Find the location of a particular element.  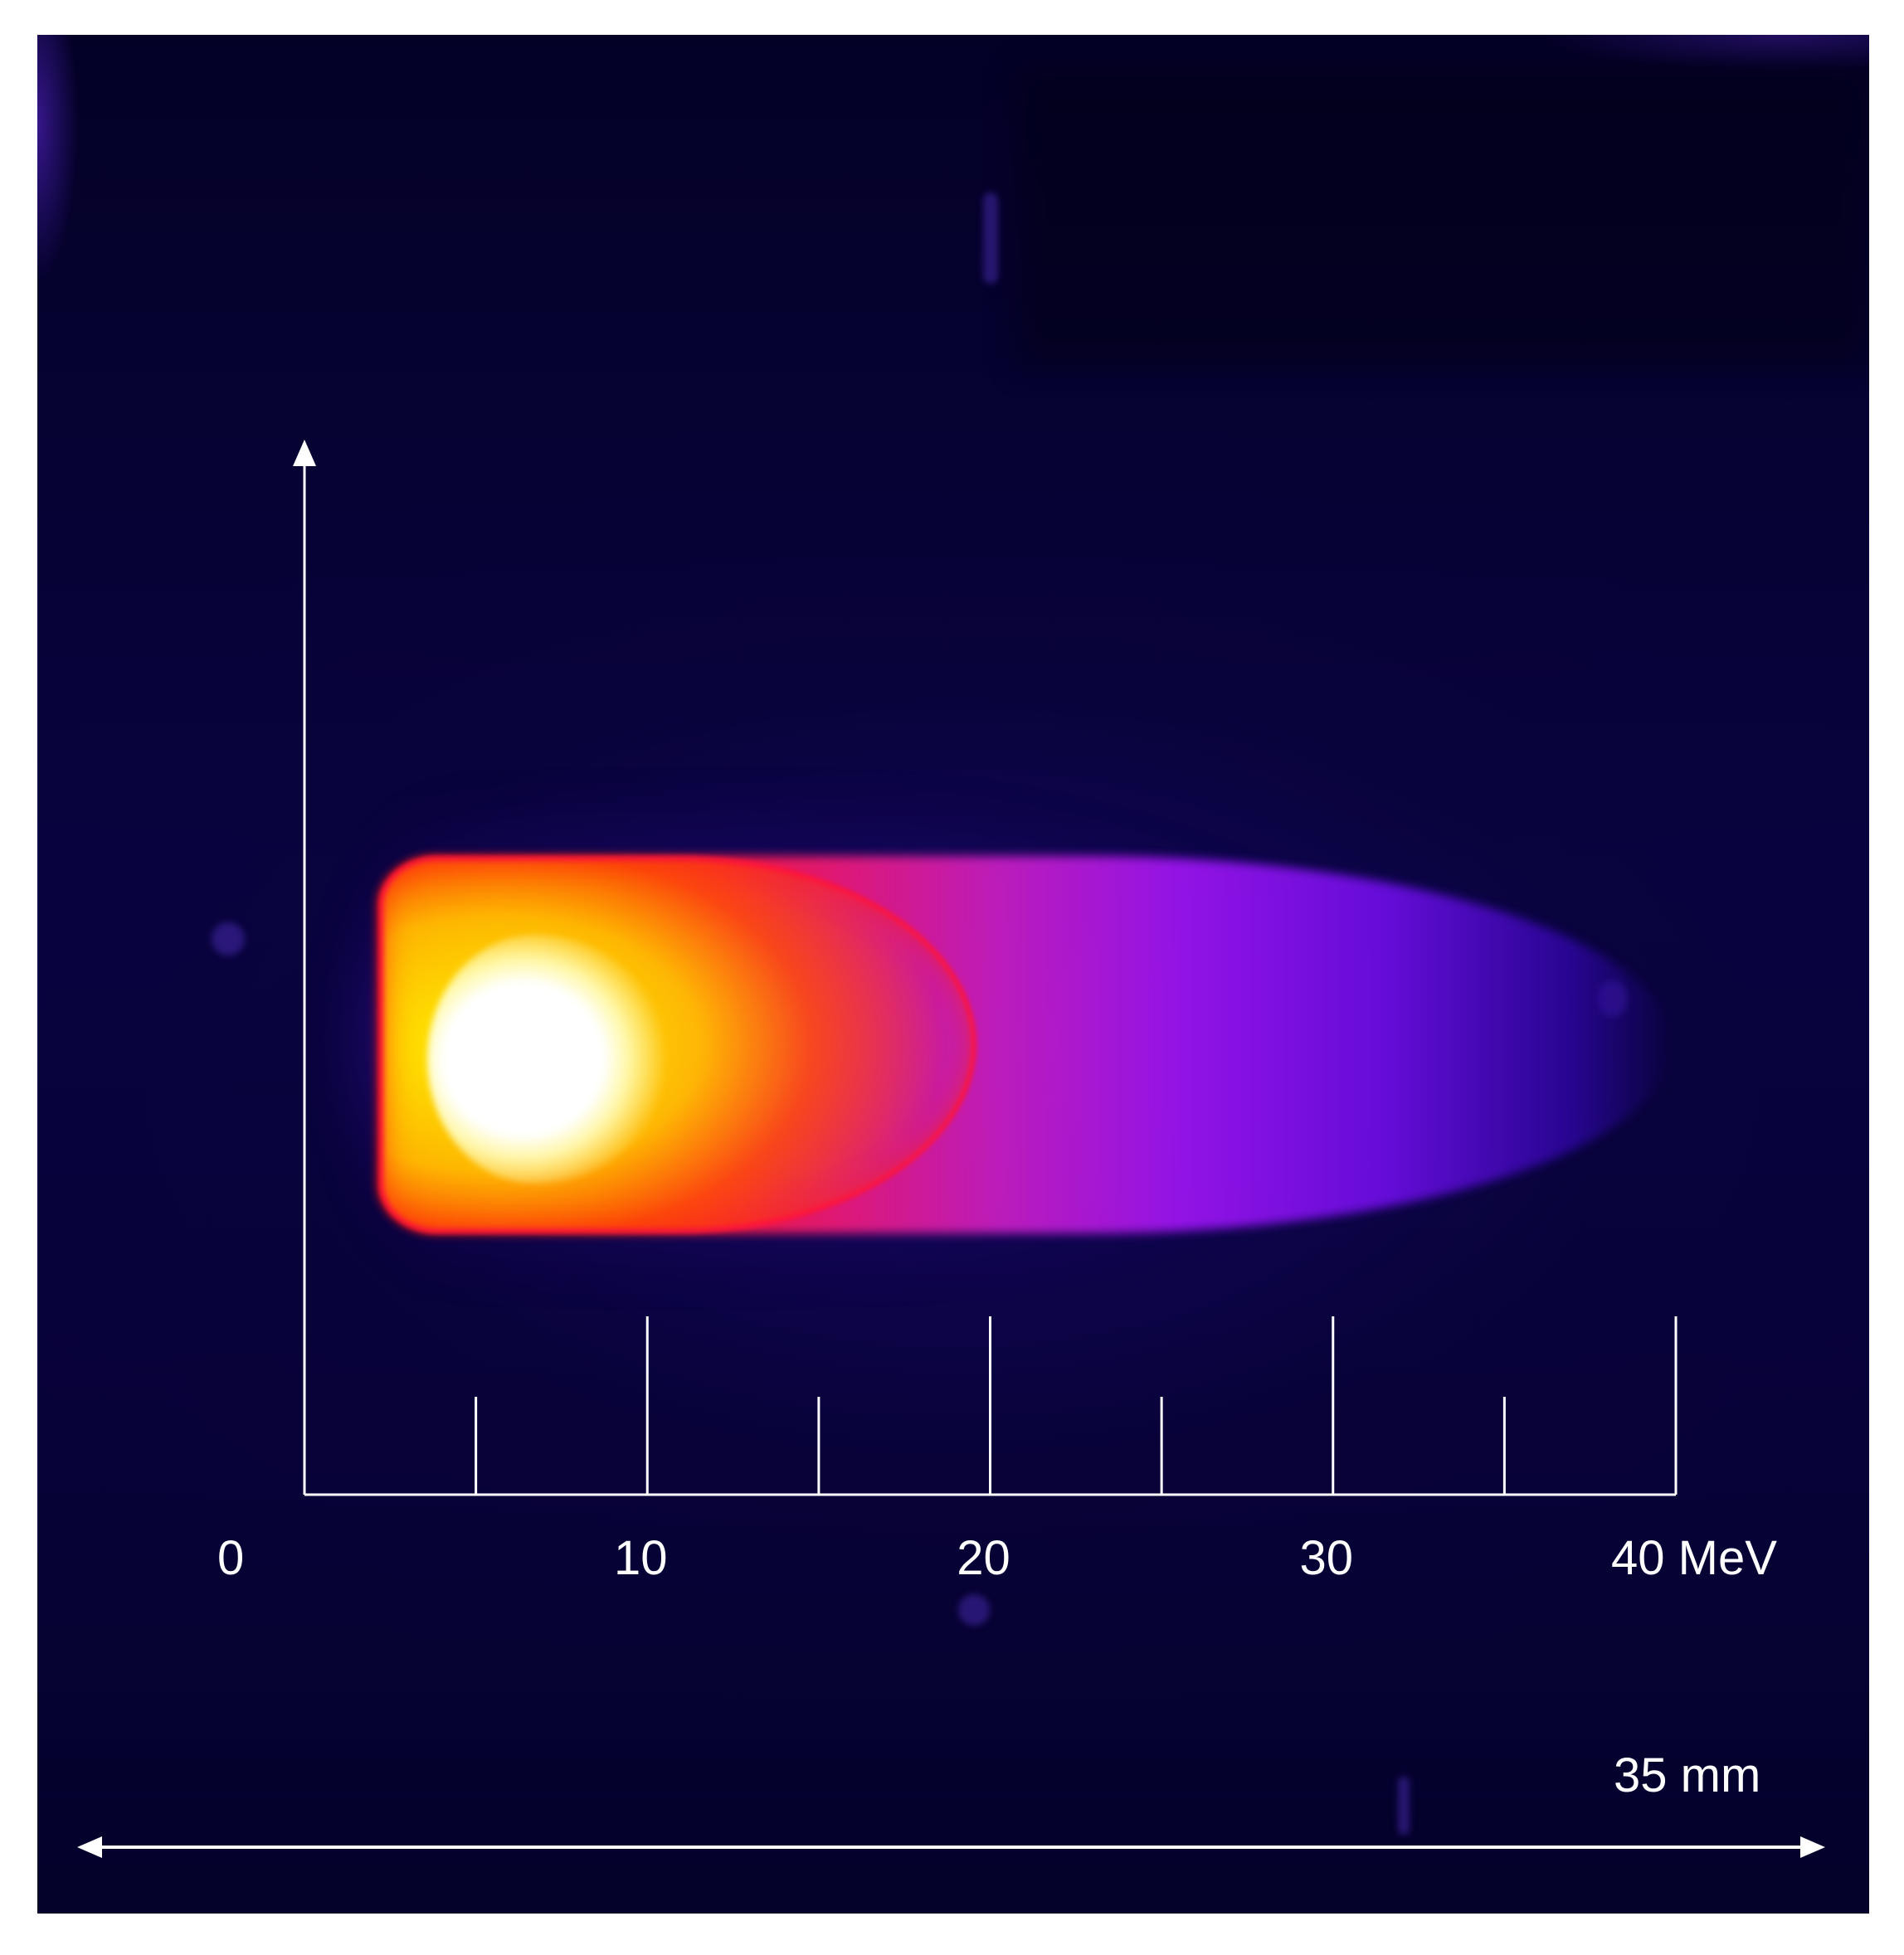

energy-tick-label: 40 MeV is located at coordinates (1694, 1558).